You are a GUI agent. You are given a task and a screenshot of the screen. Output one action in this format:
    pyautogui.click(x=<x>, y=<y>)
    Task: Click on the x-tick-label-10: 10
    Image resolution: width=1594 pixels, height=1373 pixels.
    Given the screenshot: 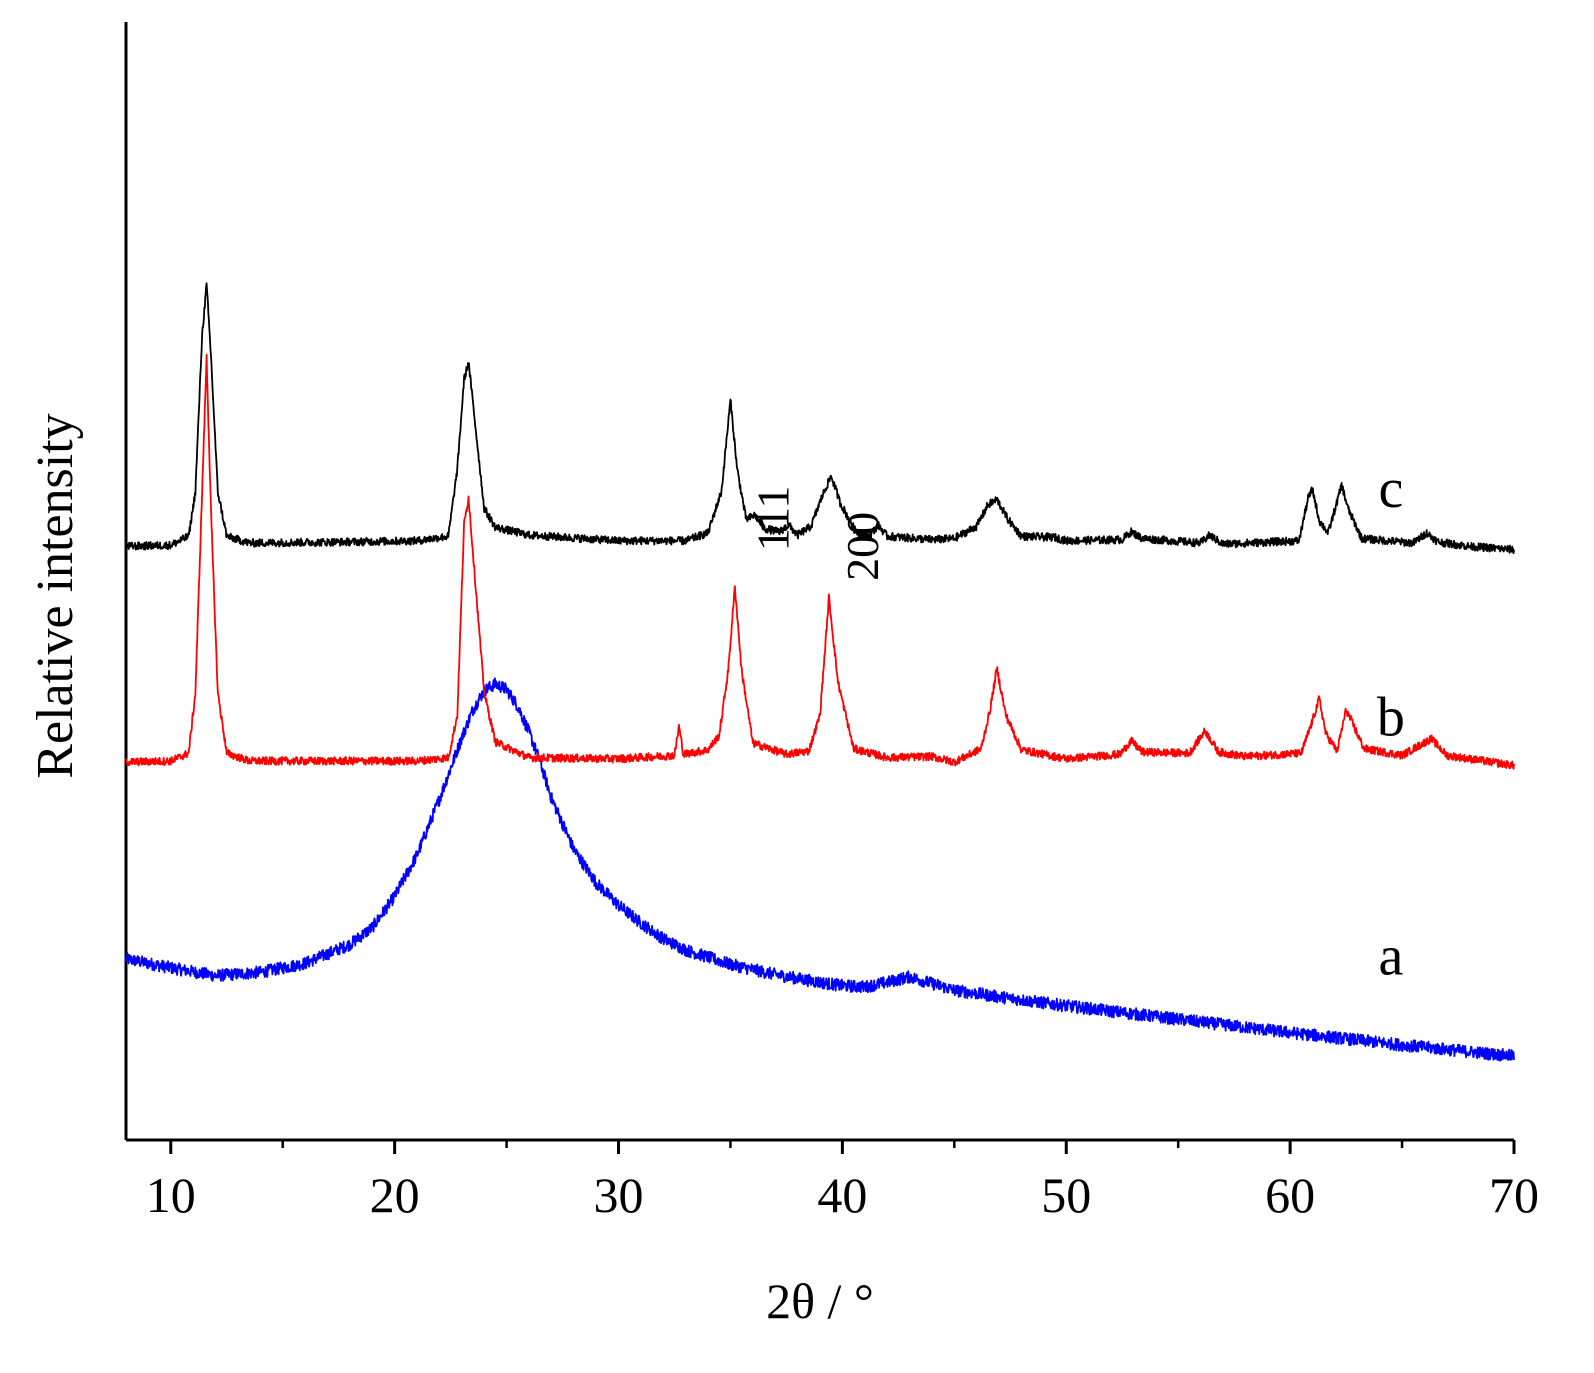 What is the action you would take?
    pyautogui.click(x=171, y=1195)
    